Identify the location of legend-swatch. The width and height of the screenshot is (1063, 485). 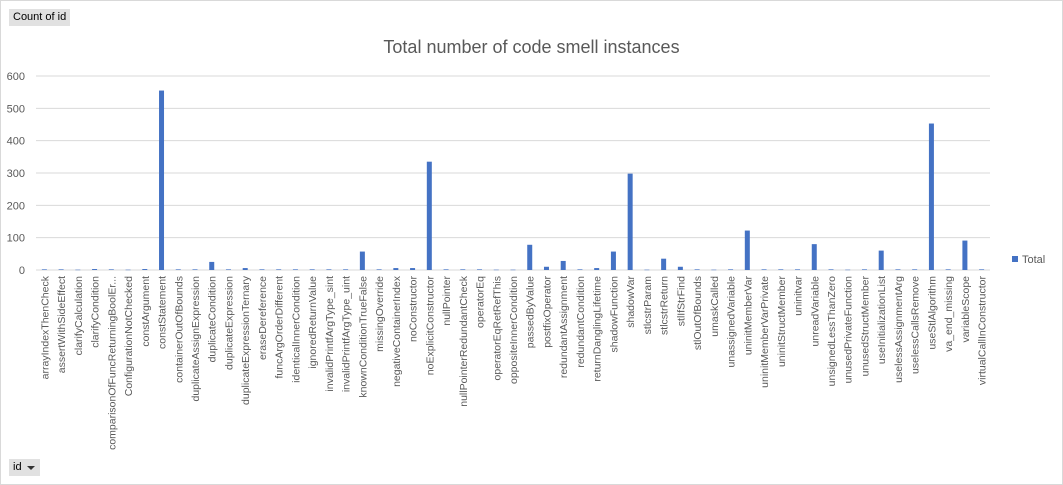
(1015, 259).